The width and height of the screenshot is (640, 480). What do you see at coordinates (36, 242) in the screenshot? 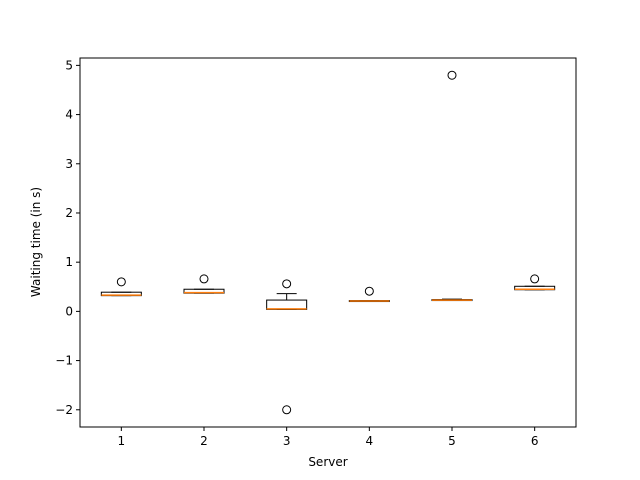
I see `y-axis-label: Waiting time (in s)` at bounding box center [36, 242].